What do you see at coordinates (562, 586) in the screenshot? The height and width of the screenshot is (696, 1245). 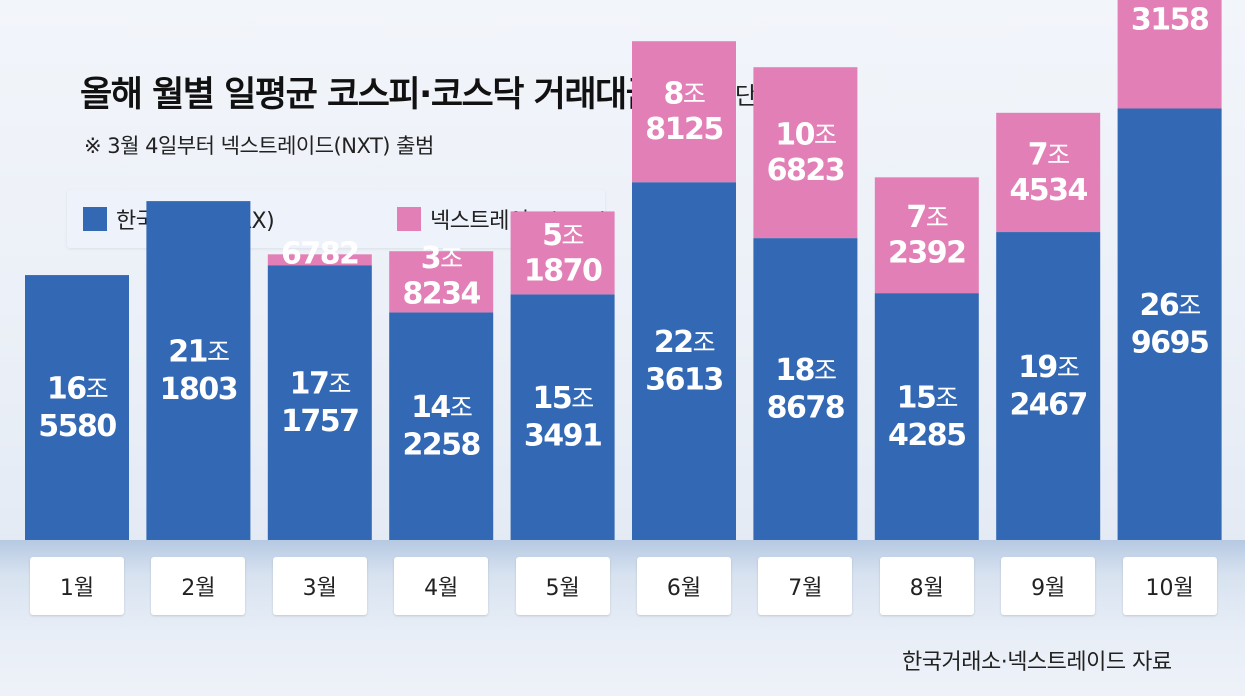 I see `month-label-5: 5월` at bounding box center [562, 586].